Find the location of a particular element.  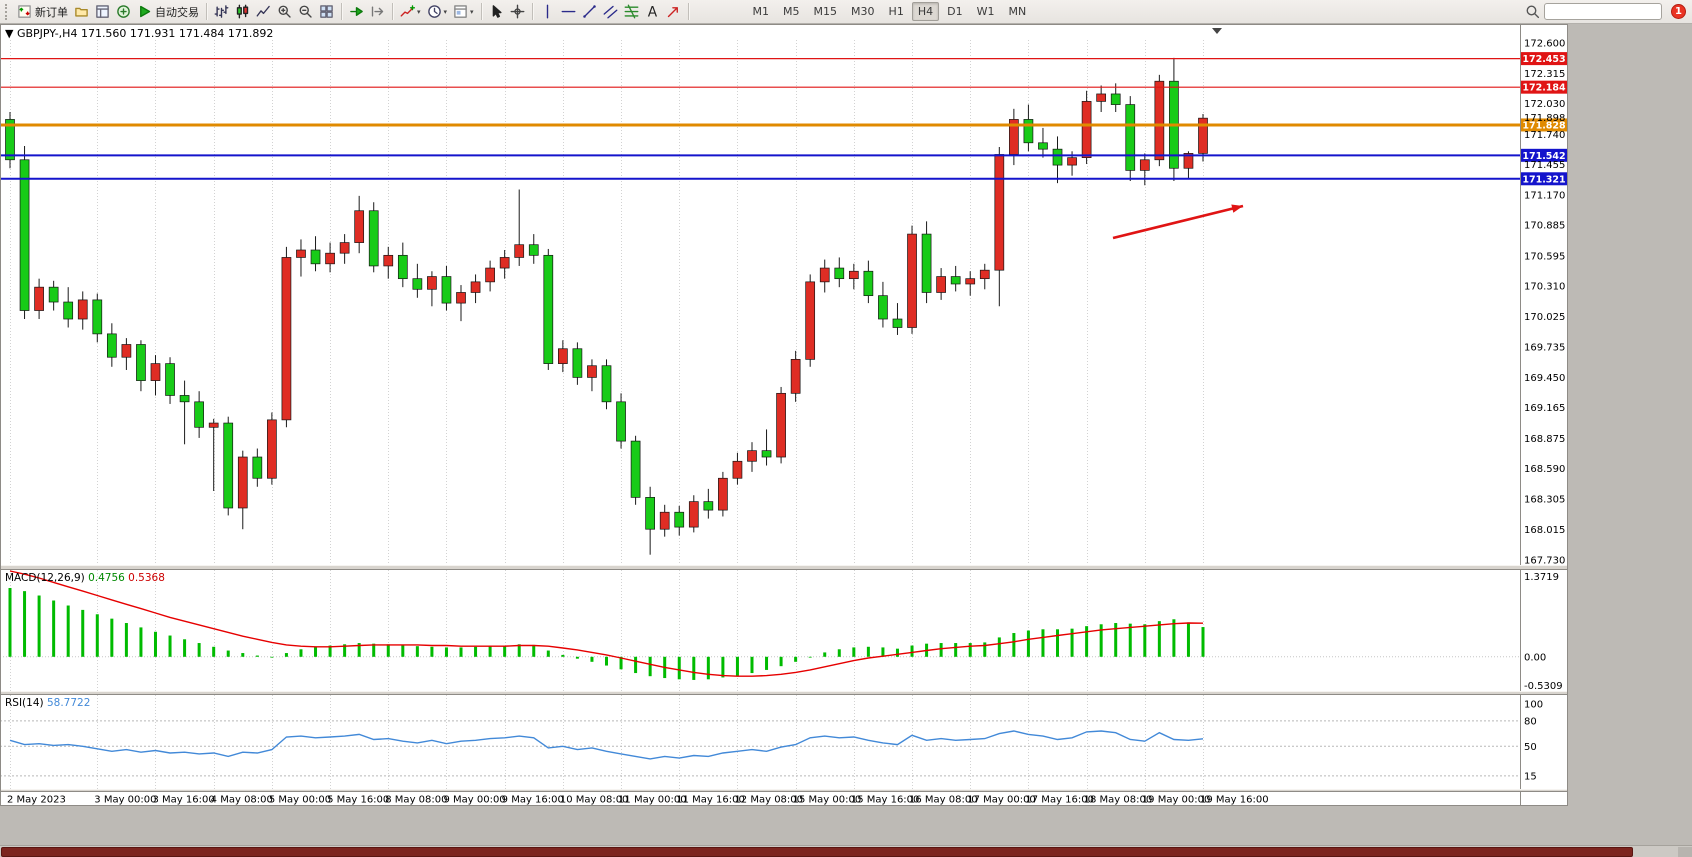

svg-text: 2 May 2023 is located at coordinates (36, 800).